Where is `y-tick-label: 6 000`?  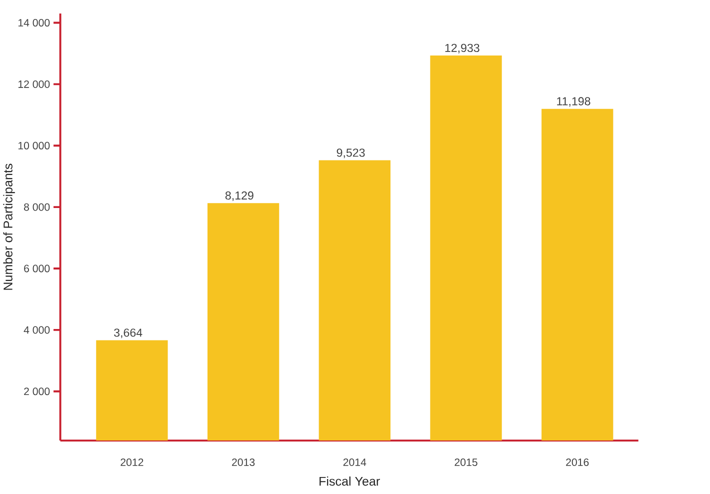 y-tick-label: 6 000 is located at coordinates (37, 268).